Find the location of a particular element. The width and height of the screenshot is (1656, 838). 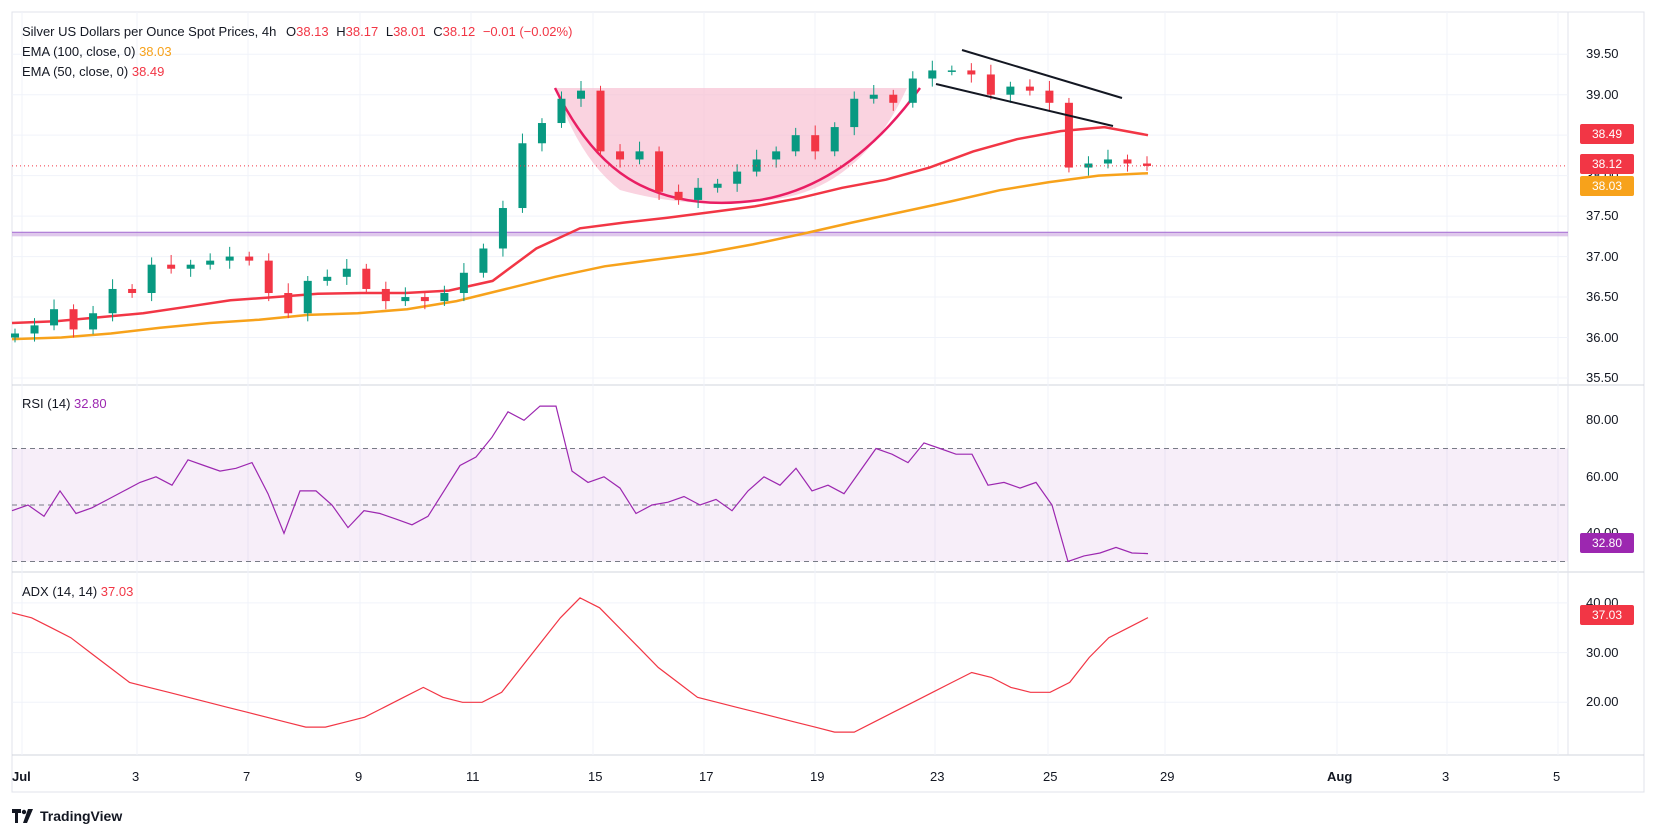

ema50-value: 38.49 is located at coordinates (148, 71).